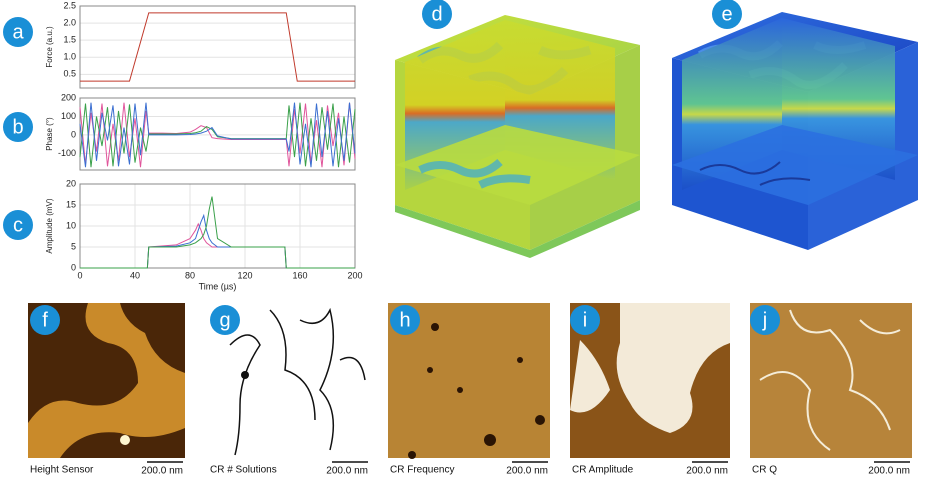 The width and height of the screenshot is (950, 490). Describe the element at coordinates (603, 470) in the screenshot. I see `image-caption: CR Amplitude` at that location.